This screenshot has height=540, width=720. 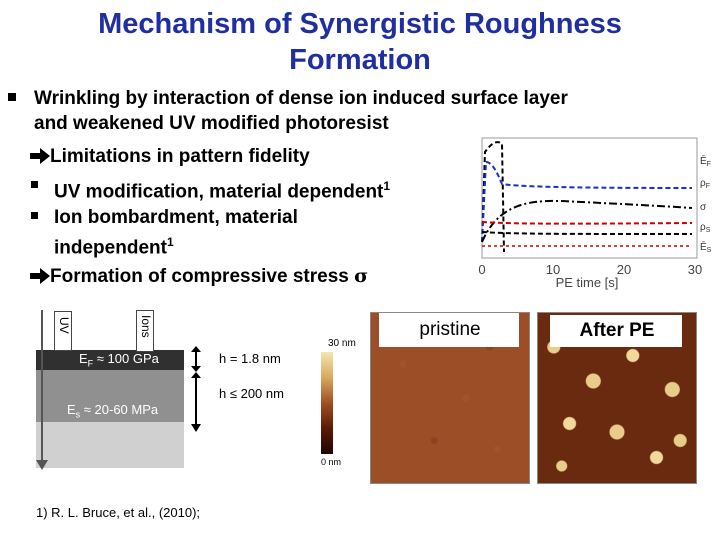 I want to click on chart-legend: ĒF ρF σ ρS ĒS, so click(x=706, y=204).